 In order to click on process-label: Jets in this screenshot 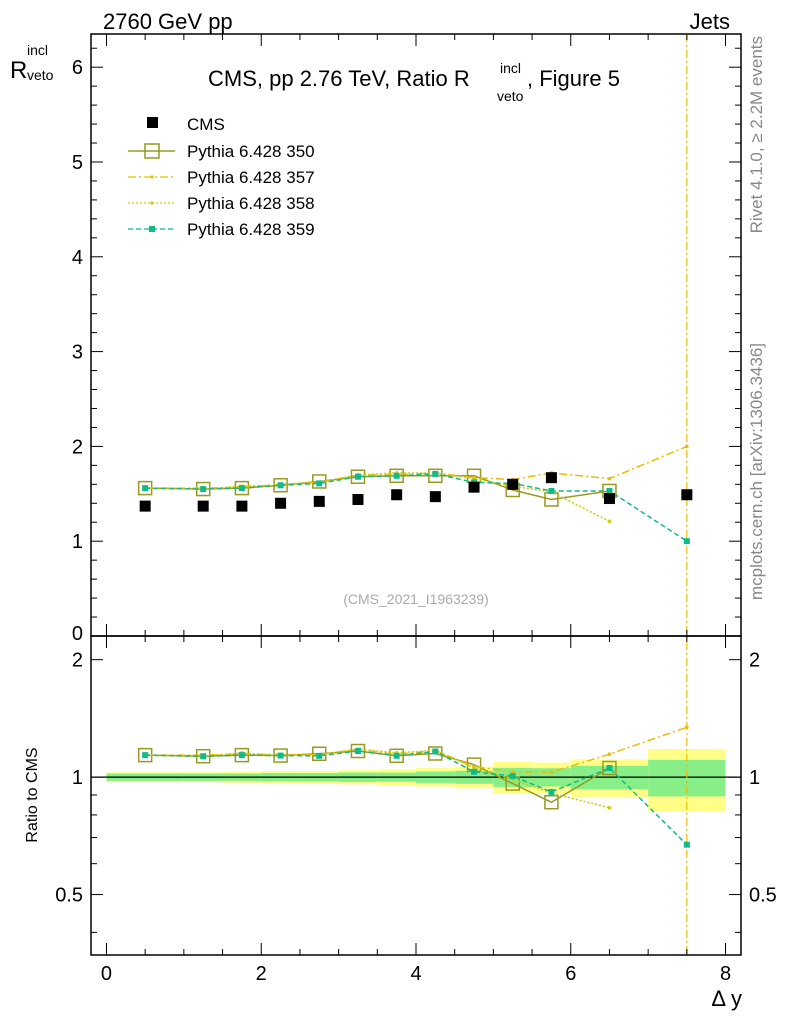, I will do `click(710, 21)`.